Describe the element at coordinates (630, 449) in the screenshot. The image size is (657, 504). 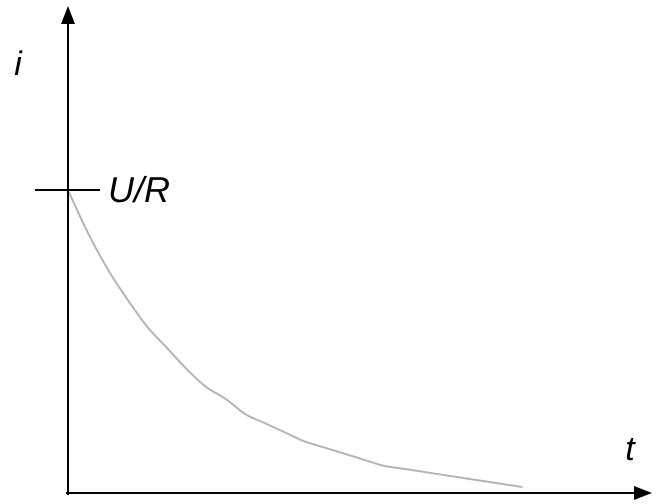
I see `x-axis-title: t` at that location.